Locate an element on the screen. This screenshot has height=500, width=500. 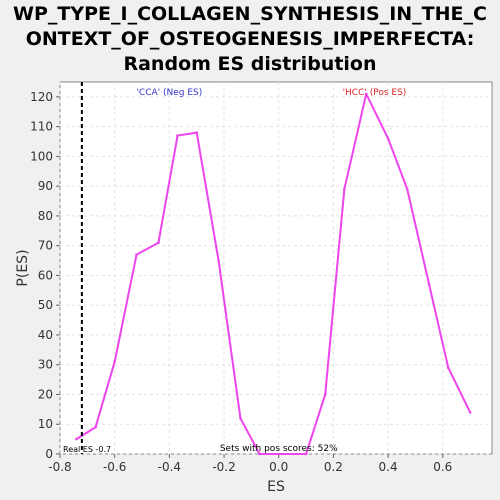
x-tick-label: 0.0 is located at coordinates (278, 467).